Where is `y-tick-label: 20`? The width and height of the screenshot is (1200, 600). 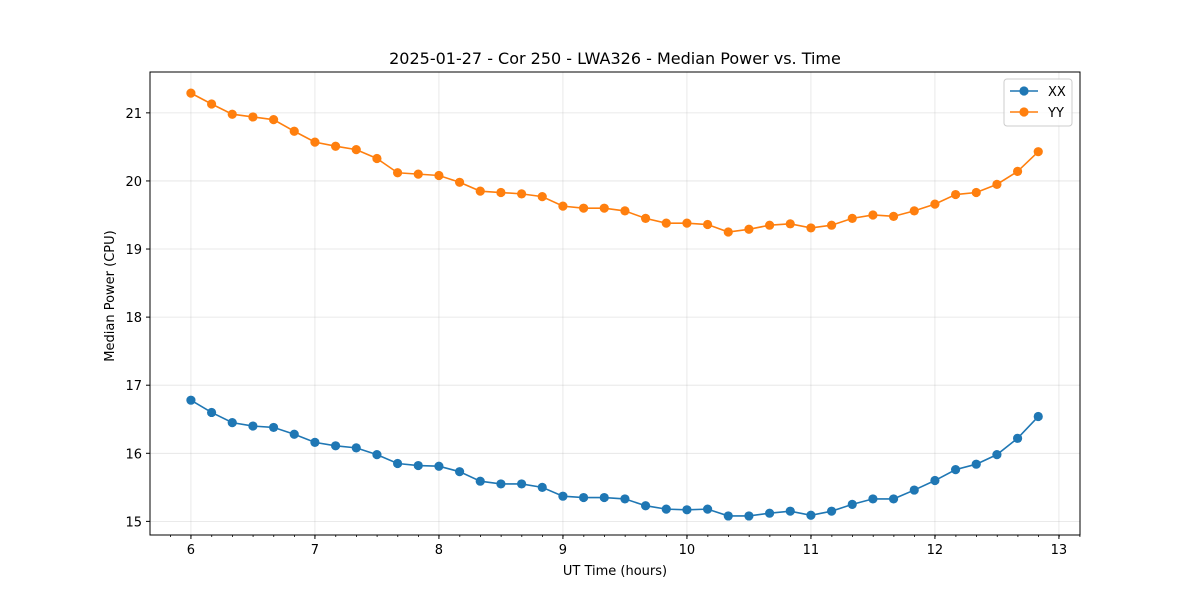 y-tick-label: 20 is located at coordinates (133, 182).